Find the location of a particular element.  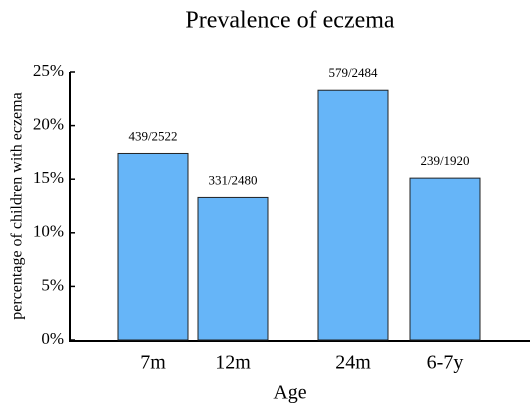

y-tick-label: 15% is located at coordinates (48, 177).